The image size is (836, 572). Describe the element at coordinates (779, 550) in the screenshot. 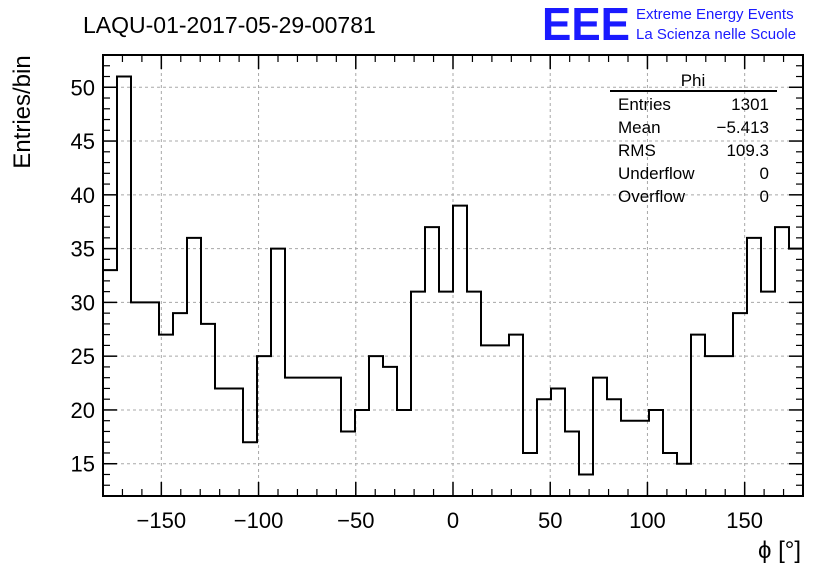

I see `x-axis-label: ϕ [°]` at that location.